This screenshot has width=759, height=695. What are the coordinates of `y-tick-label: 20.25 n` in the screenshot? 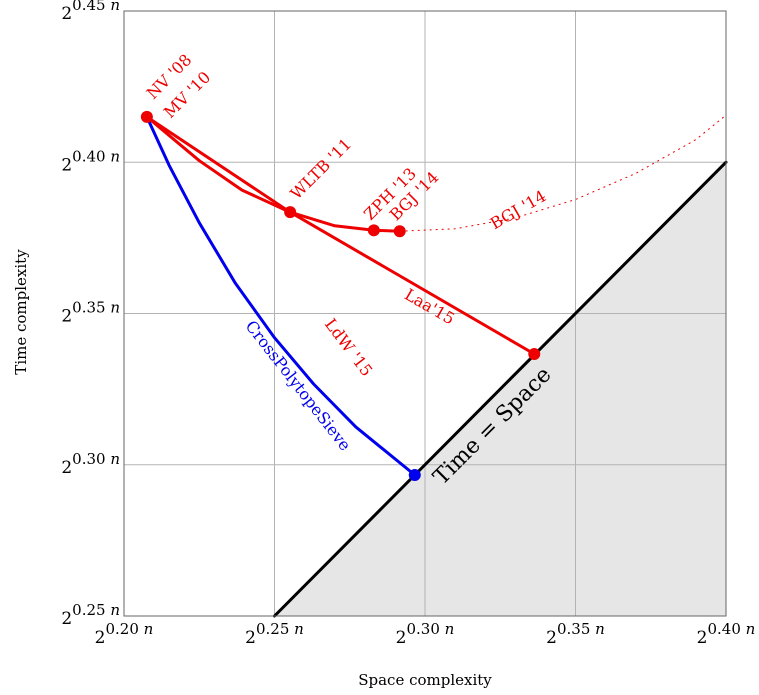 It's located at (90, 615).